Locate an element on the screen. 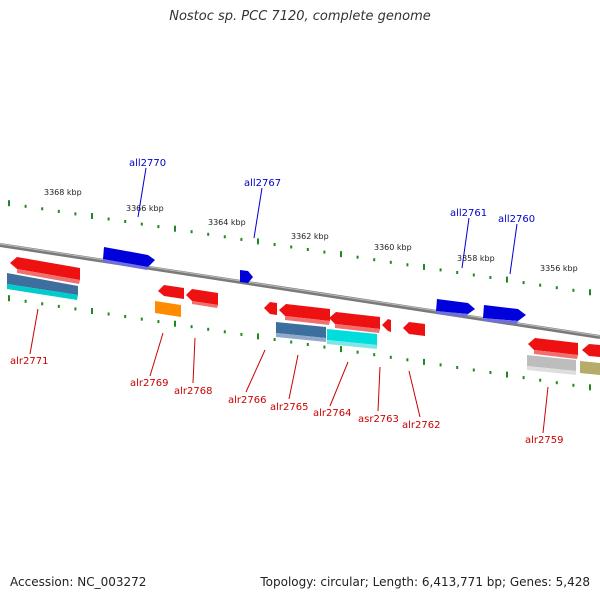  gene-alr2764 is located at coordinates (353, 330).